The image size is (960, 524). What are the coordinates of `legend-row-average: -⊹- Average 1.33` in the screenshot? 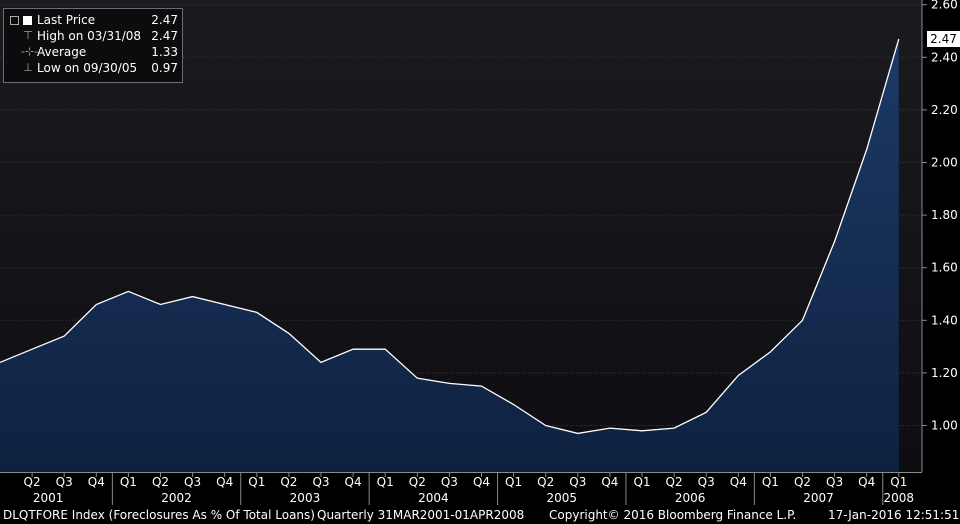 It's located at (93, 52).